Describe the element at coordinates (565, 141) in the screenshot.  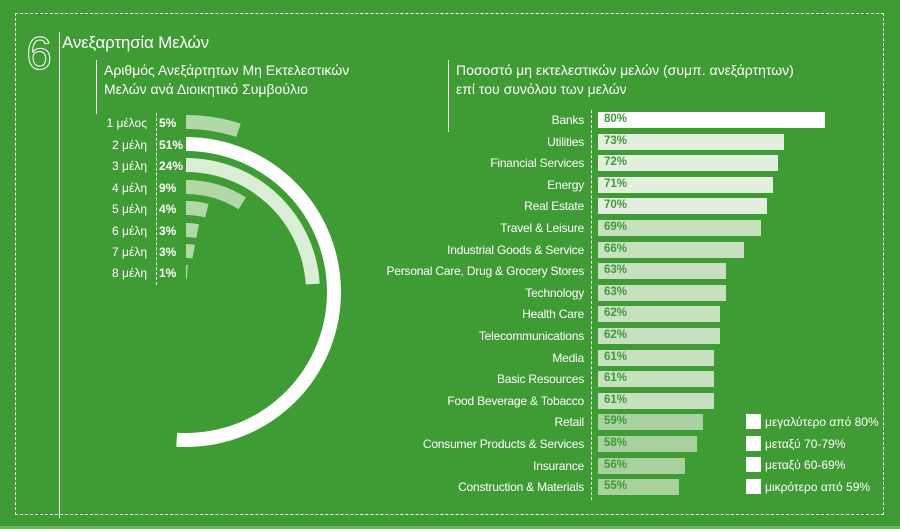
I see `bar-category-label: Utilities` at that location.